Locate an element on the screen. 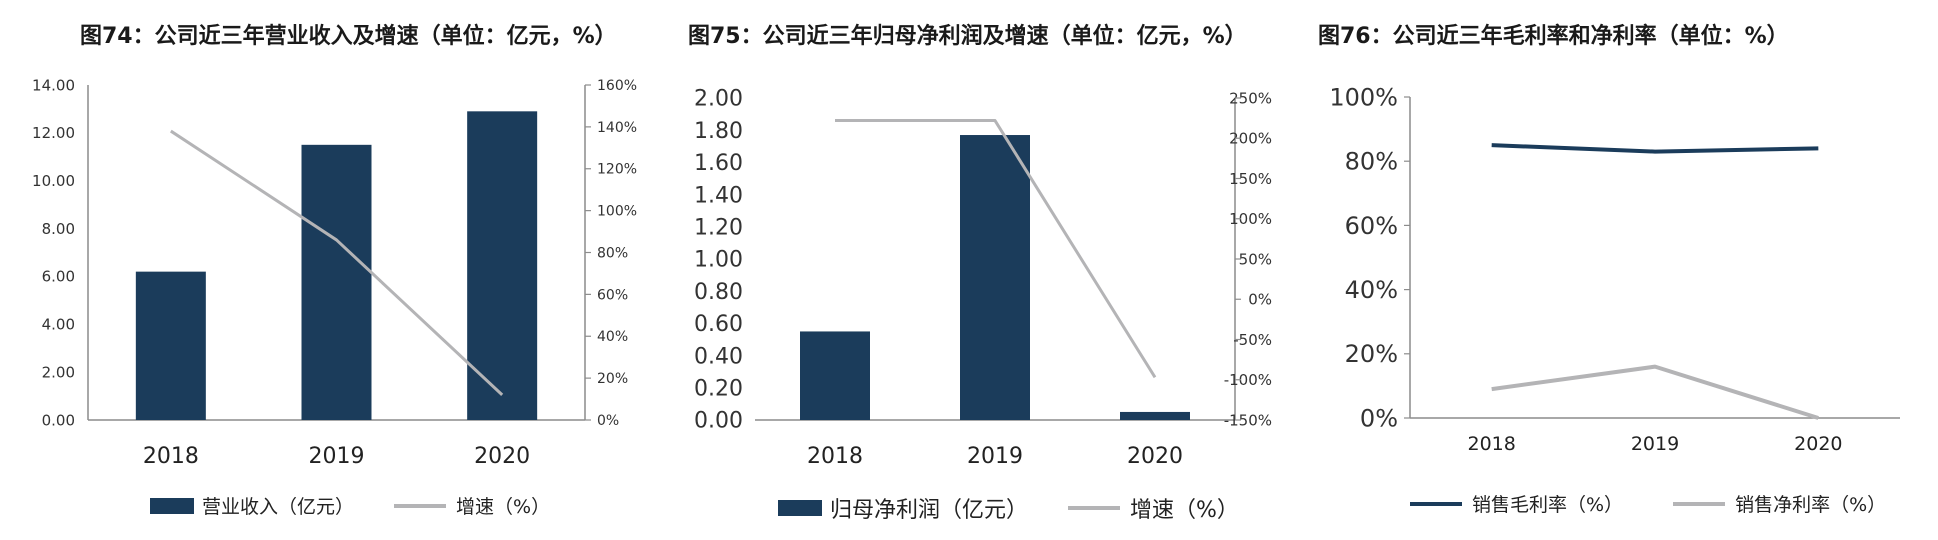 This screenshot has height=540, width=1938. legend-net-margin-swatch is located at coordinates (1699, 503).